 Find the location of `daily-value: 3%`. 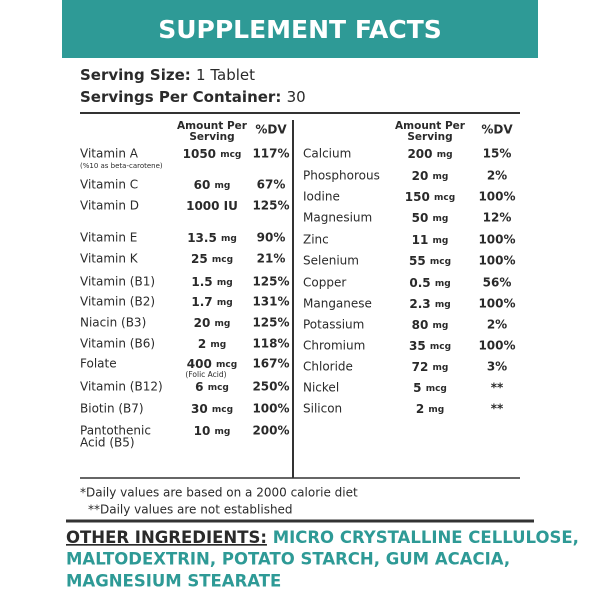

daily-value: 3% is located at coordinates (497, 367).